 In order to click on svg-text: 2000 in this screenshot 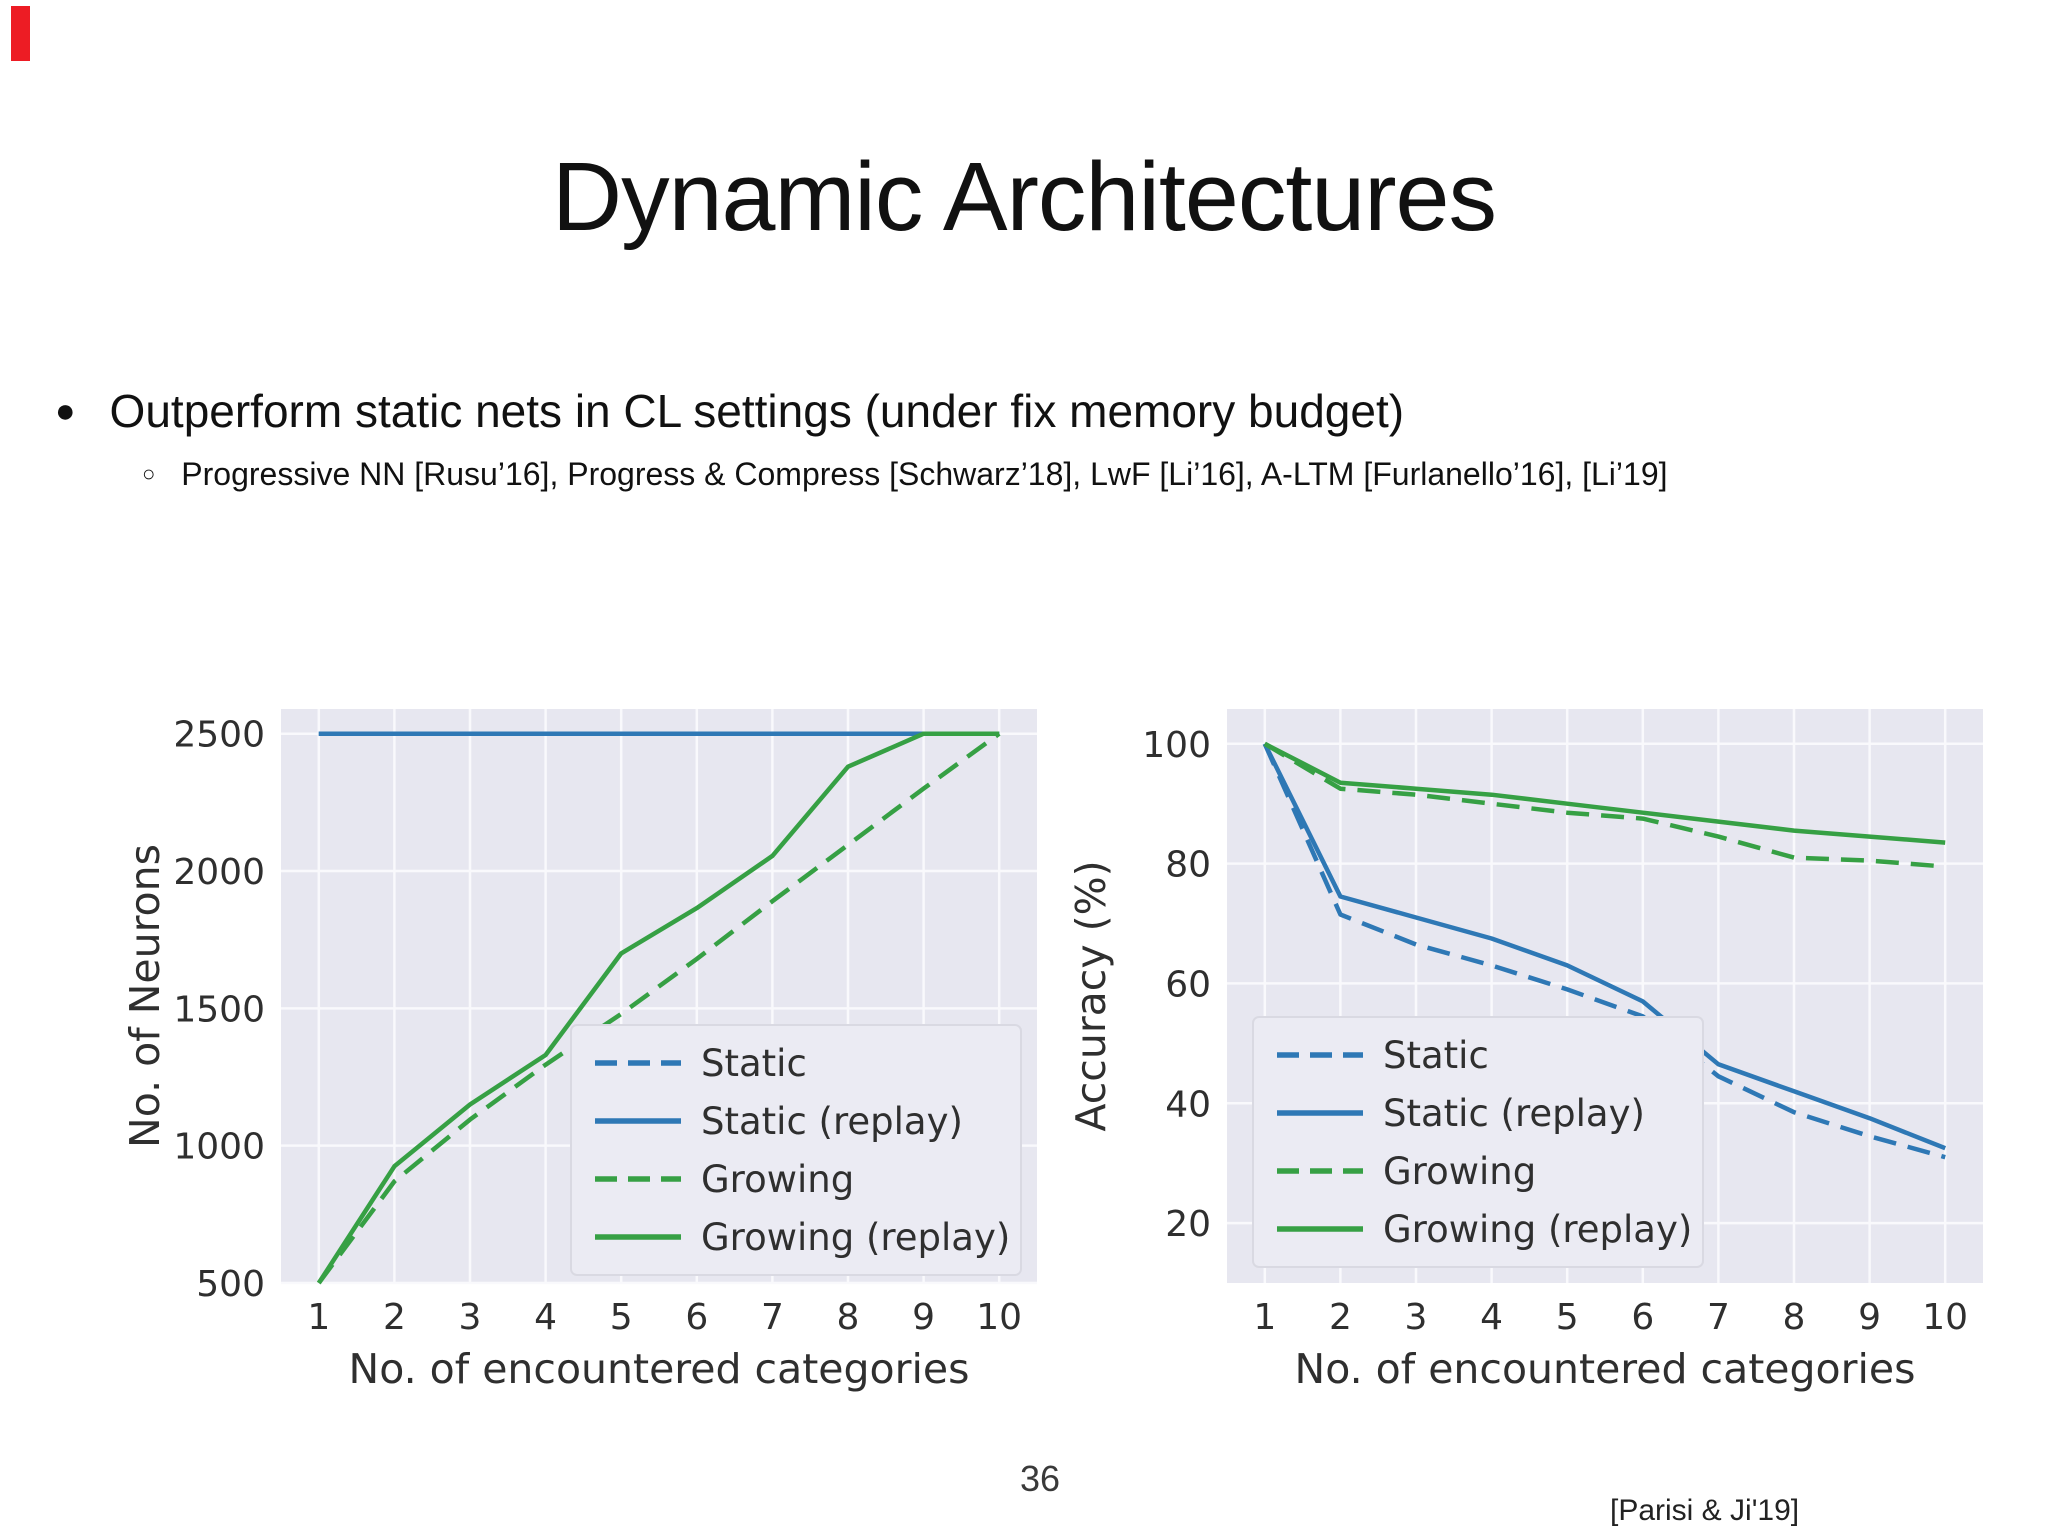, I will do `click(219, 872)`.